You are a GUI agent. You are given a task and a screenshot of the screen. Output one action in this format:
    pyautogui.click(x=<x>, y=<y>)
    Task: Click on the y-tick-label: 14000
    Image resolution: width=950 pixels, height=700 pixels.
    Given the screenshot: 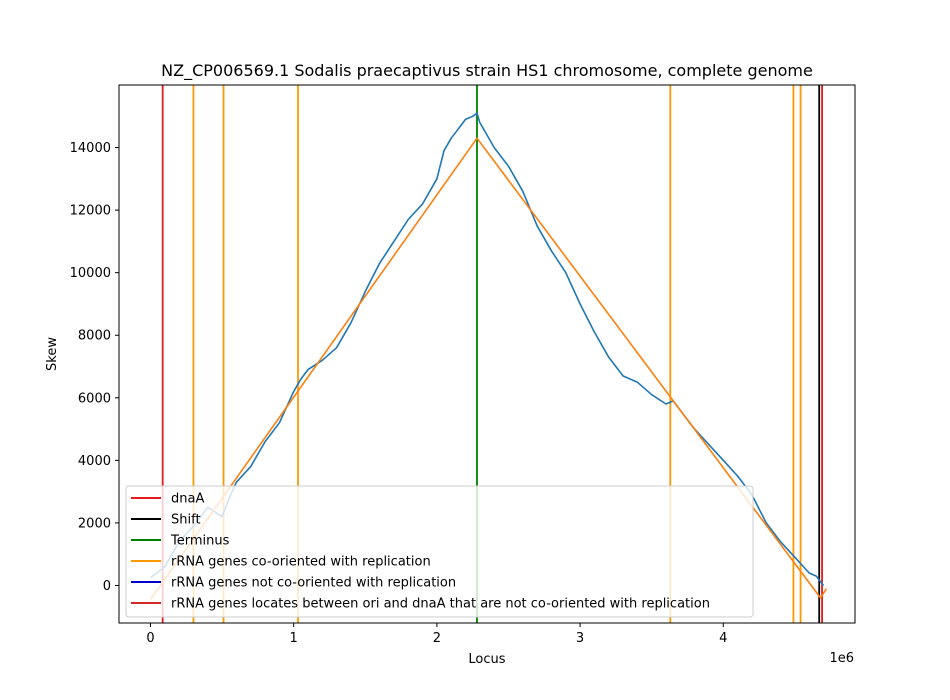 What is the action you would take?
    pyautogui.click(x=90, y=148)
    